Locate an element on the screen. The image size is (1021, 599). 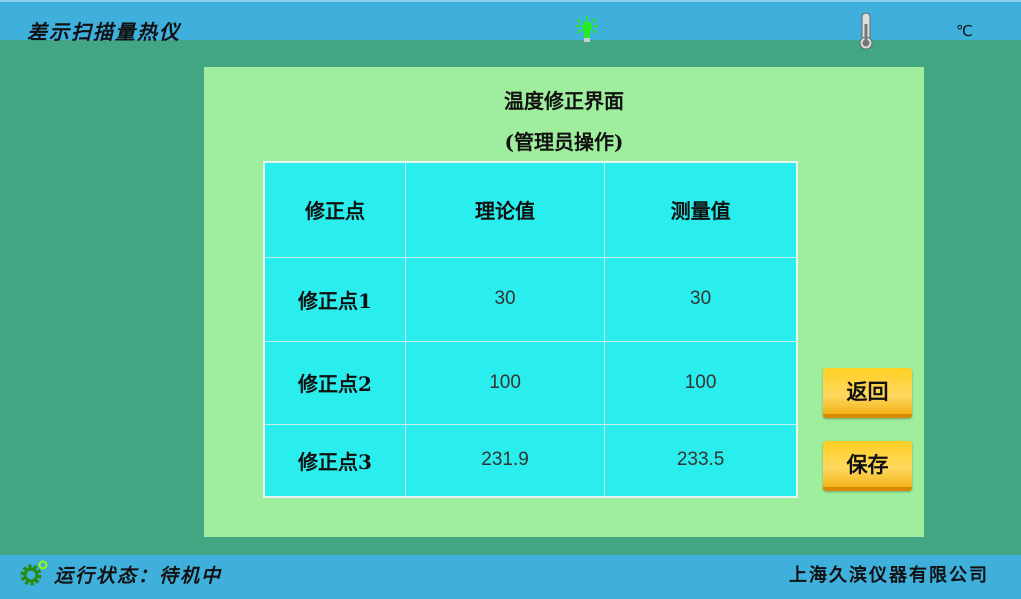
save-button: 保存 is located at coordinates (867, 466).